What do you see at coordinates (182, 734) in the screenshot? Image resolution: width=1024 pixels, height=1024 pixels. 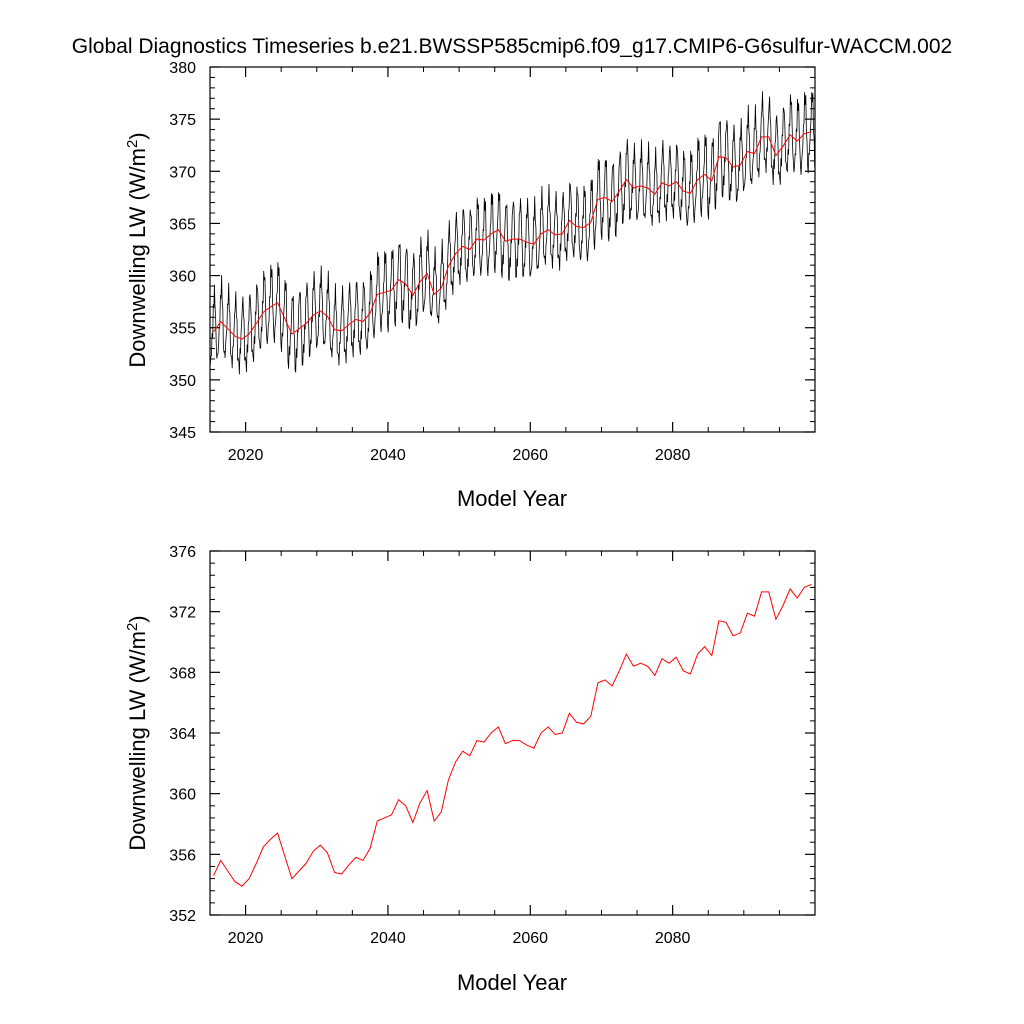 I see `y-tick-label: 364` at bounding box center [182, 734].